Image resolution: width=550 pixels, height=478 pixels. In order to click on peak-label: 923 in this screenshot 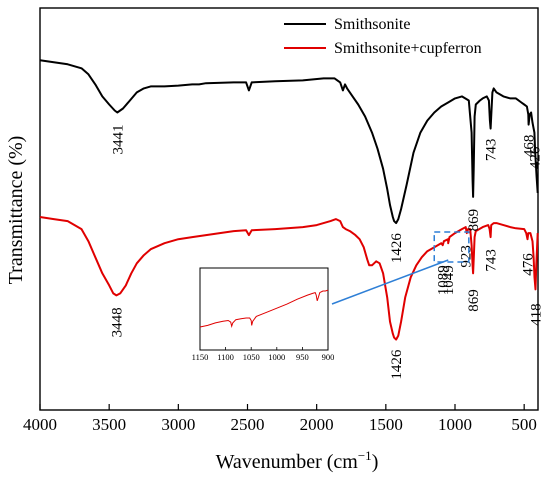, I will do `click(467, 256)`.